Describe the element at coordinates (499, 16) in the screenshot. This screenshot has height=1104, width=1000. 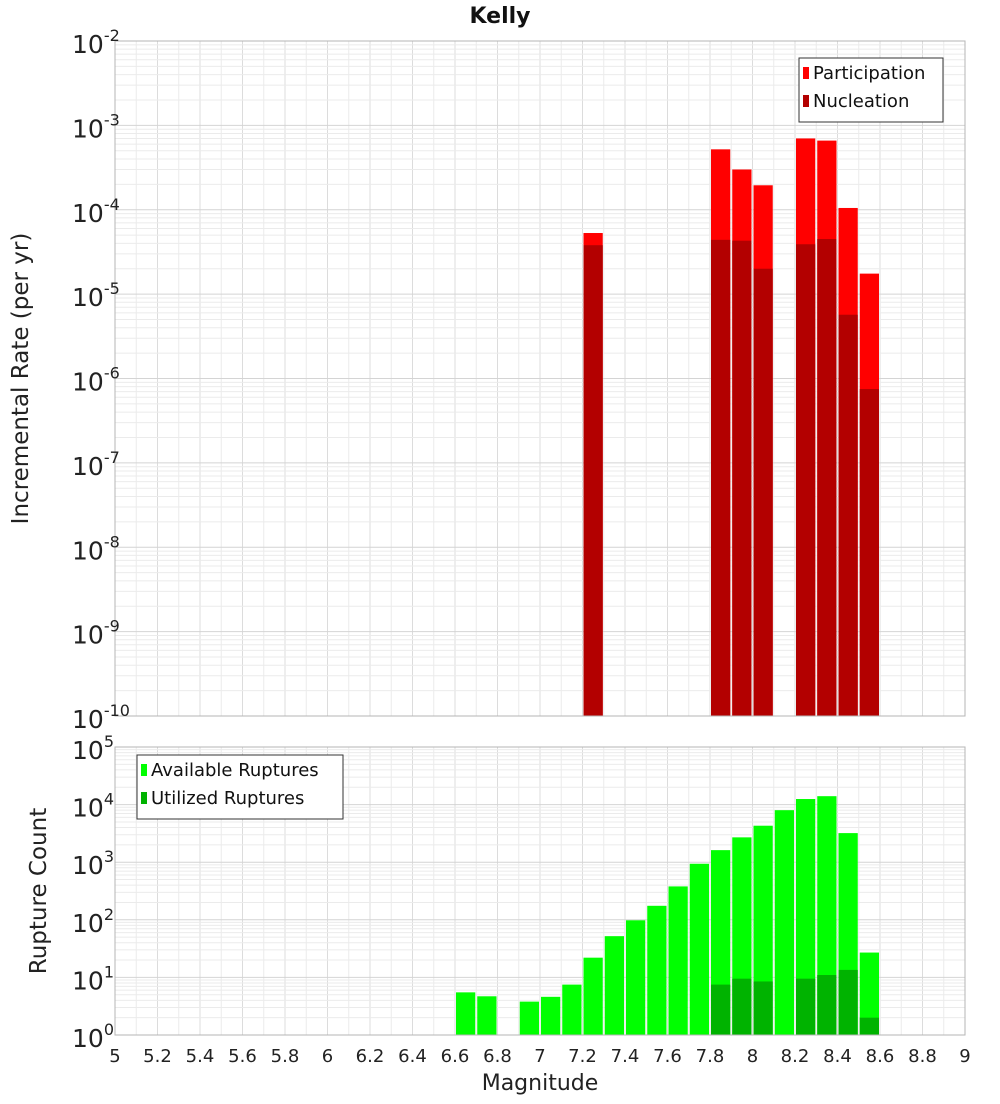
I see `chart-title: Kelly` at that location.